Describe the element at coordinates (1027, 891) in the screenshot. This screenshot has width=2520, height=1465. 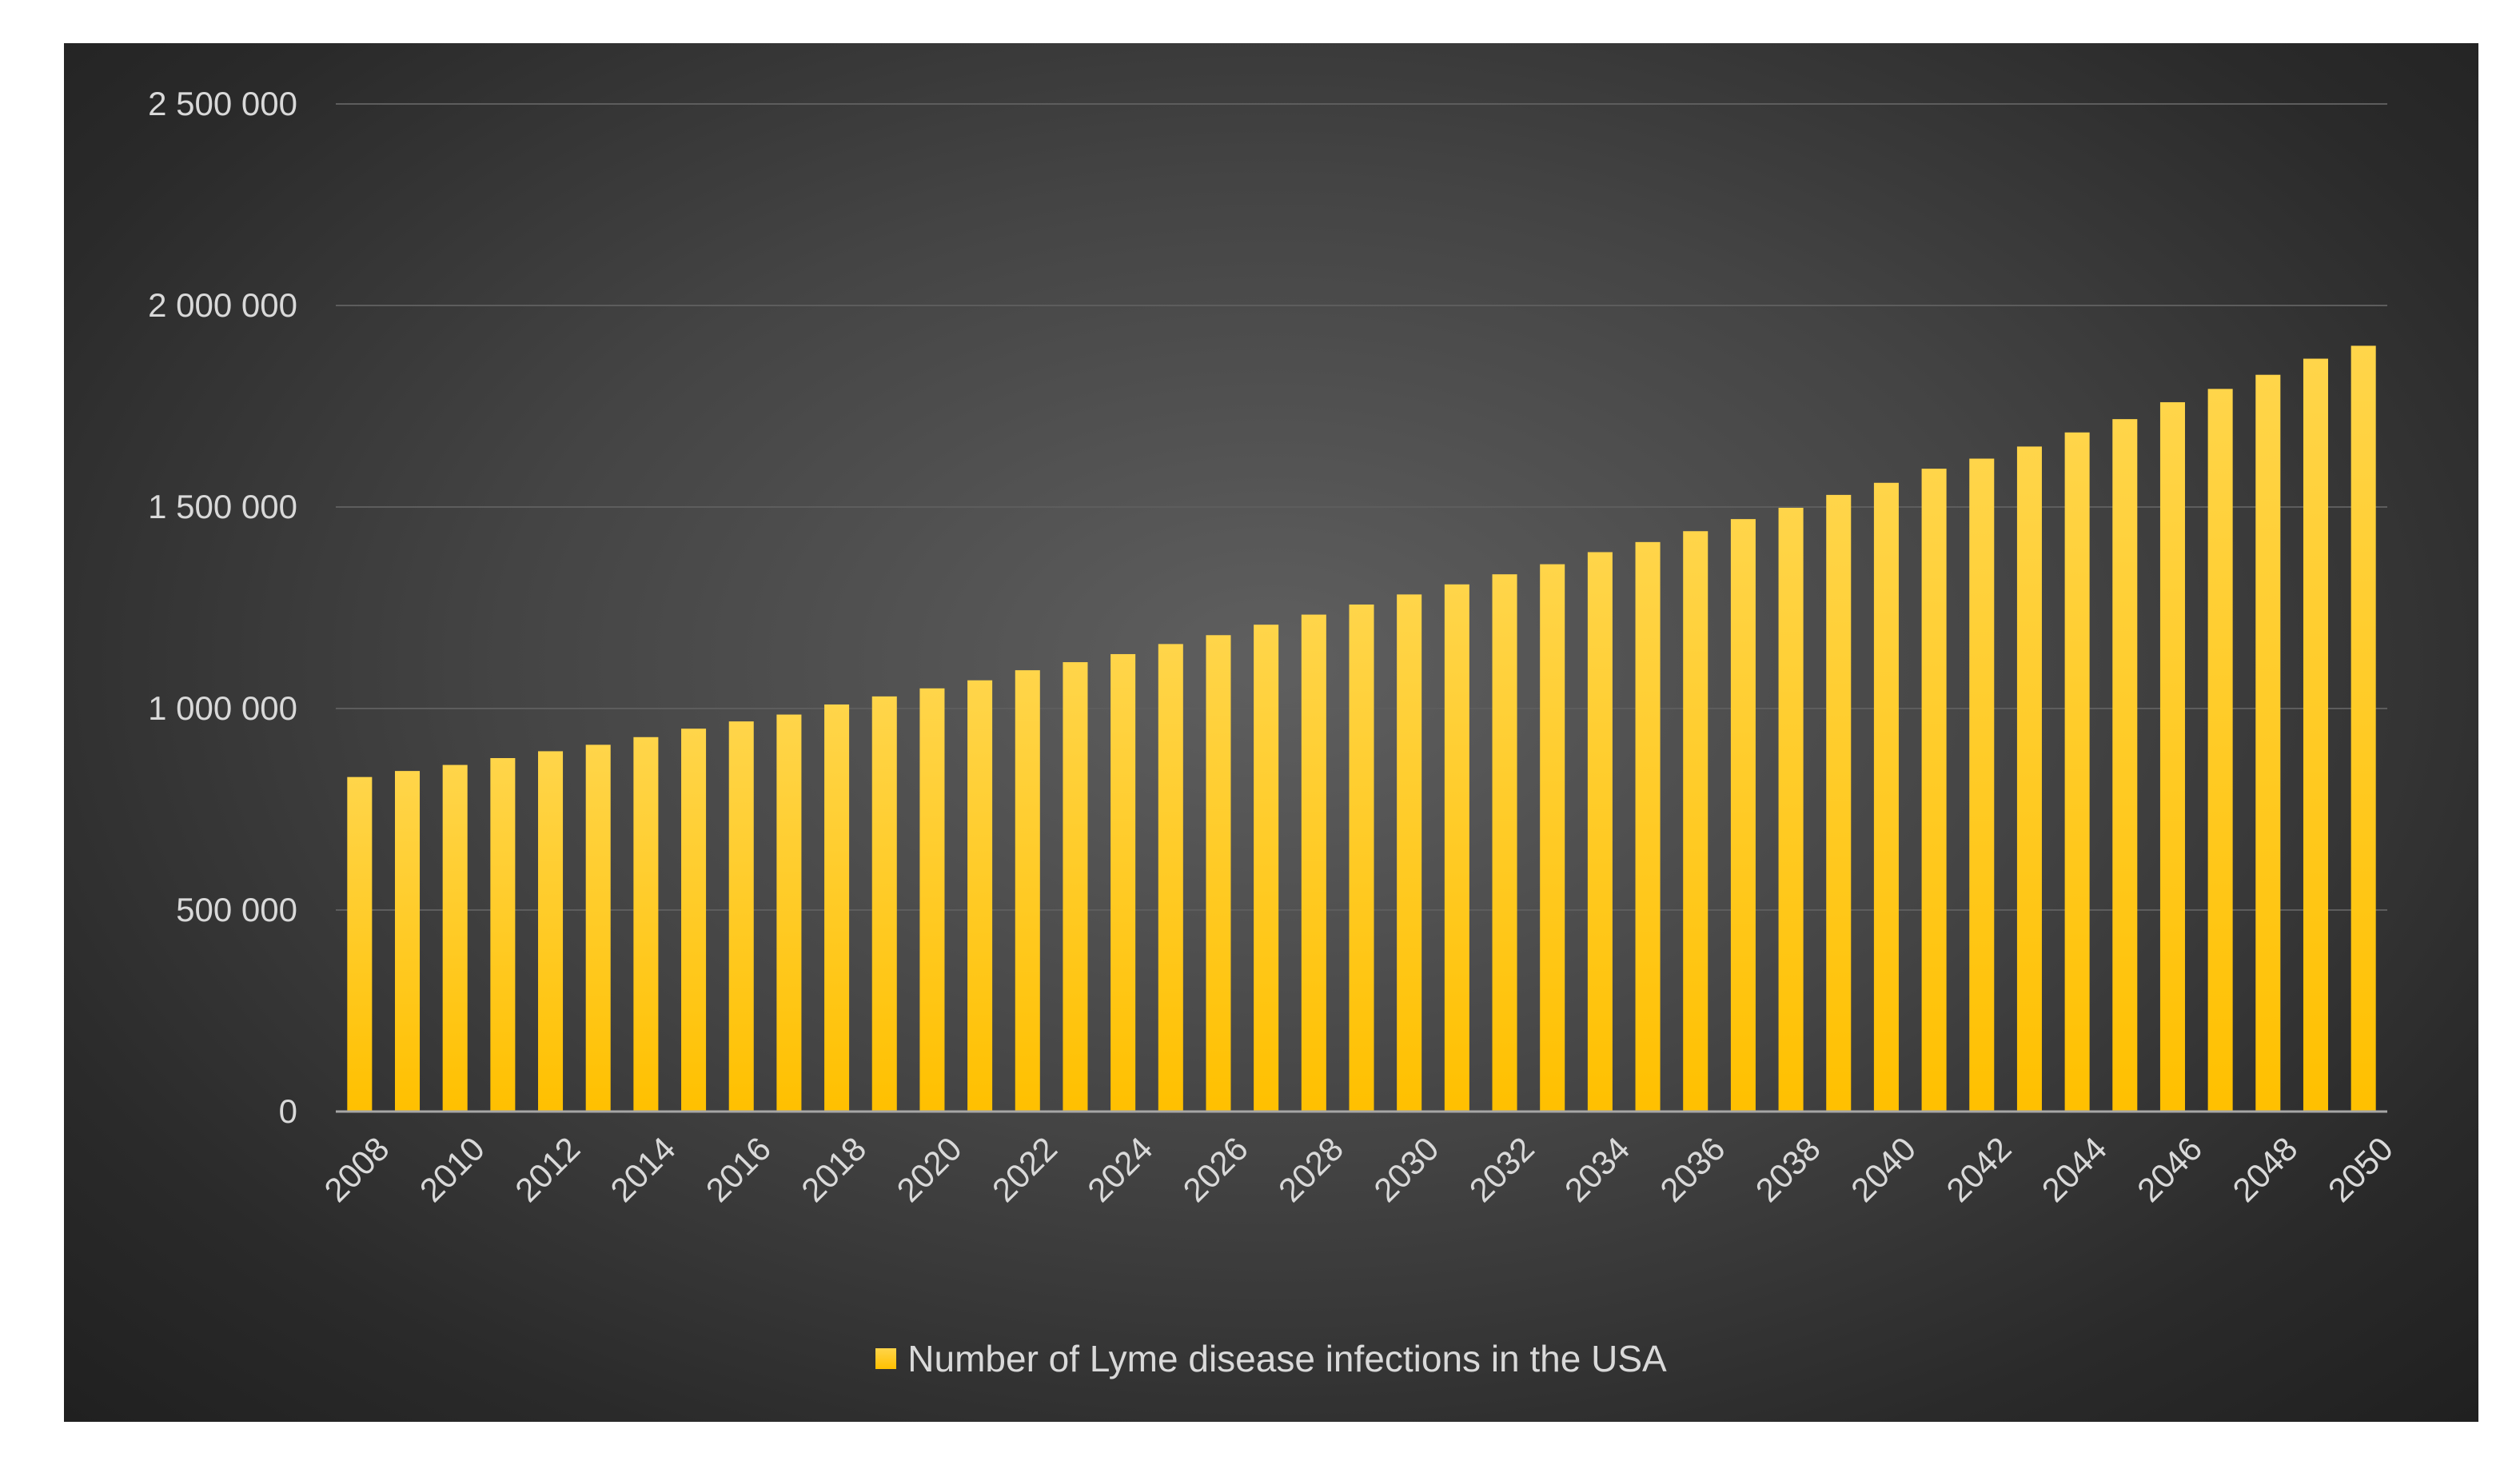
I see `bar-2022` at that location.